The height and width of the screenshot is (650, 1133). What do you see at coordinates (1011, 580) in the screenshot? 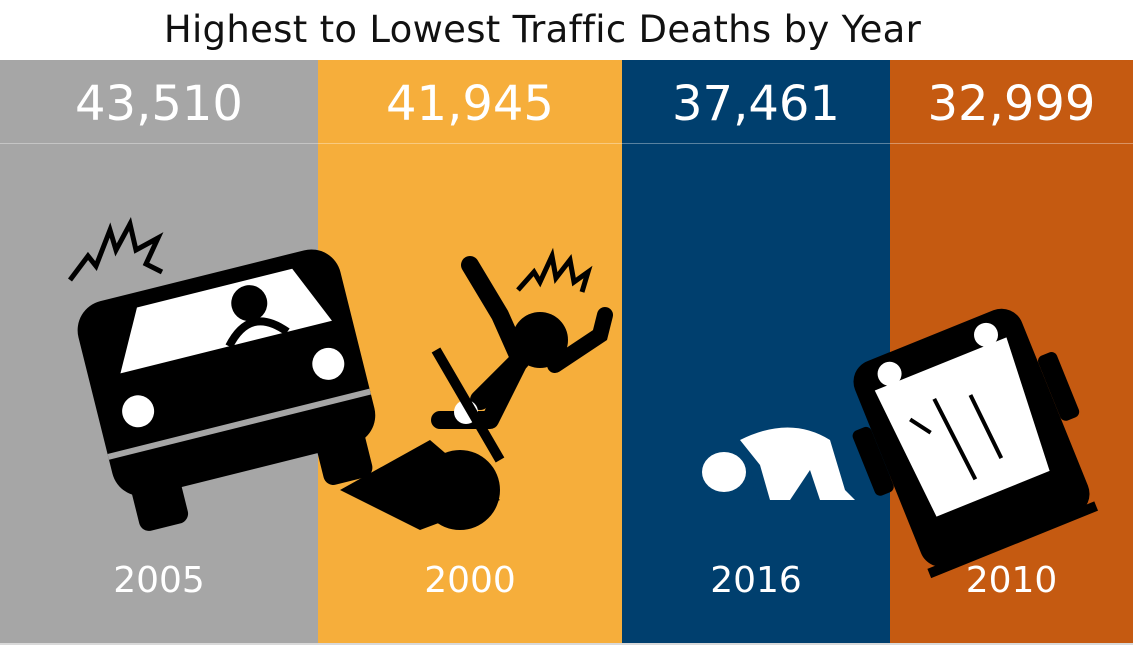
I see `category-label: 2010` at bounding box center [1011, 580].